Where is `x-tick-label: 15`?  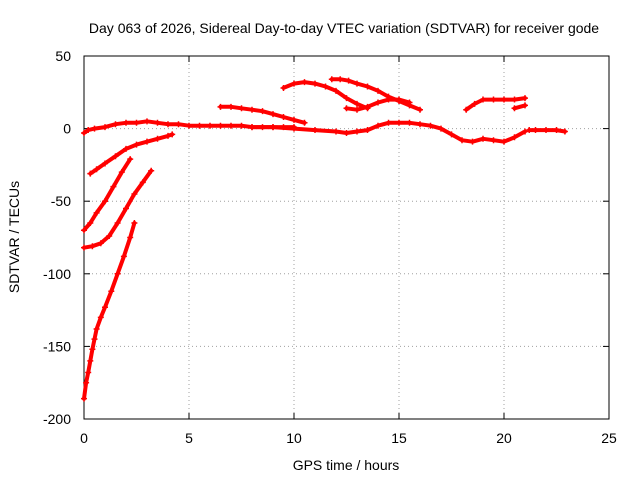 x-tick-label: 15 is located at coordinates (399, 438).